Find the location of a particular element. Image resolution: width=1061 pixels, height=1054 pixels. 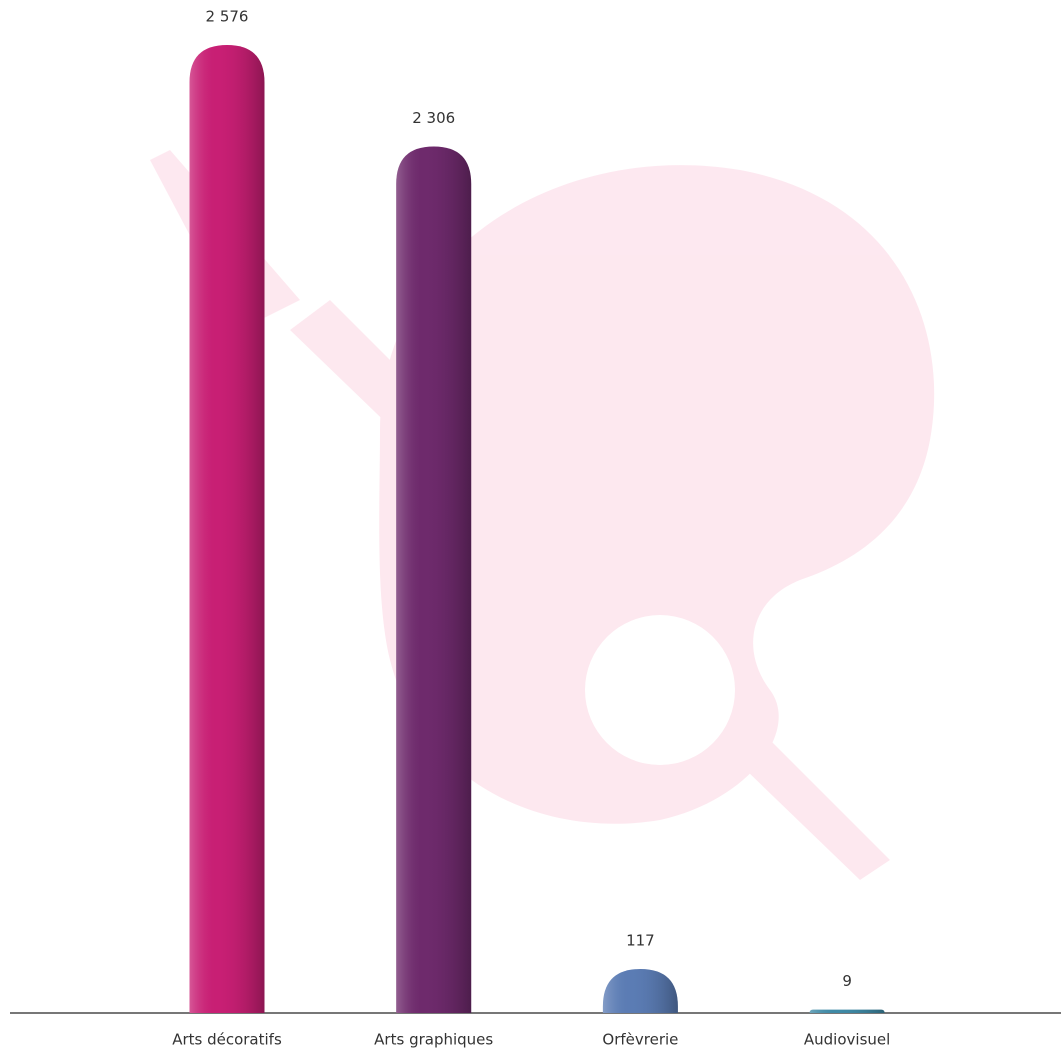

value-label: 2 306 is located at coordinates (433, 118).